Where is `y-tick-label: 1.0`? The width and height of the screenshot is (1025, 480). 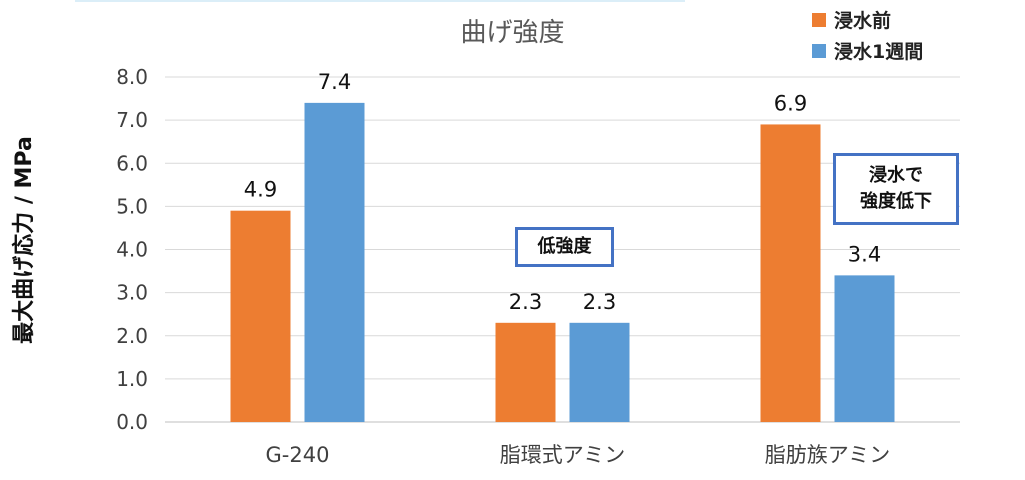
y-tick-label: 1.0 is located at coordinates (132, 379).